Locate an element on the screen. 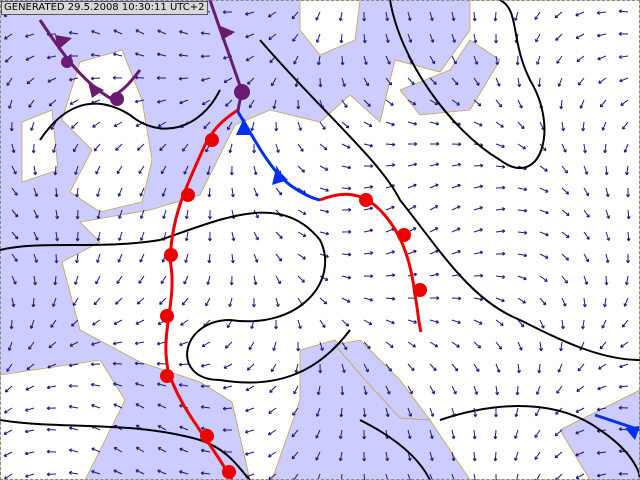 The height and width of the screenshot is (480, 640). front-symbol is located at coordinates (632, 433).